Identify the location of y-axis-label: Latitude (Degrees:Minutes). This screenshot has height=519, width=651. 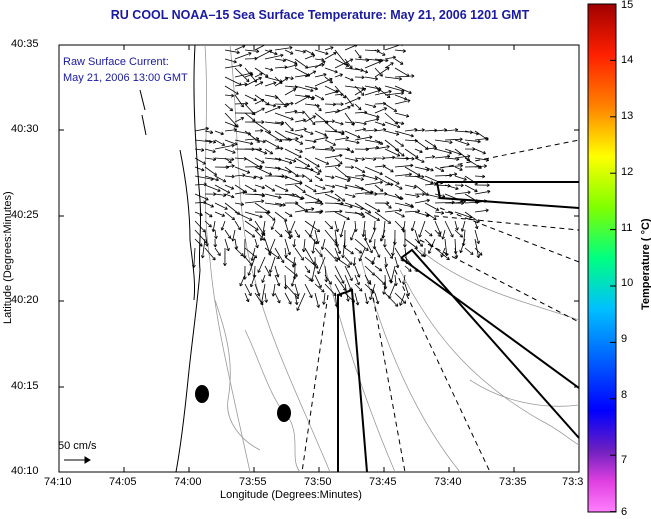
(8, 257).